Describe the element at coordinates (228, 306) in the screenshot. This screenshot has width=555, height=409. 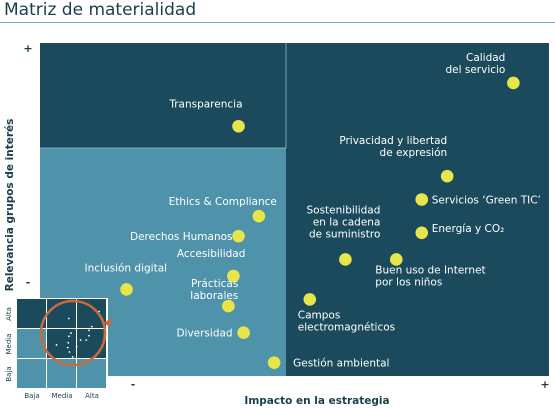
I see `point-practicas-laborales` at that location.